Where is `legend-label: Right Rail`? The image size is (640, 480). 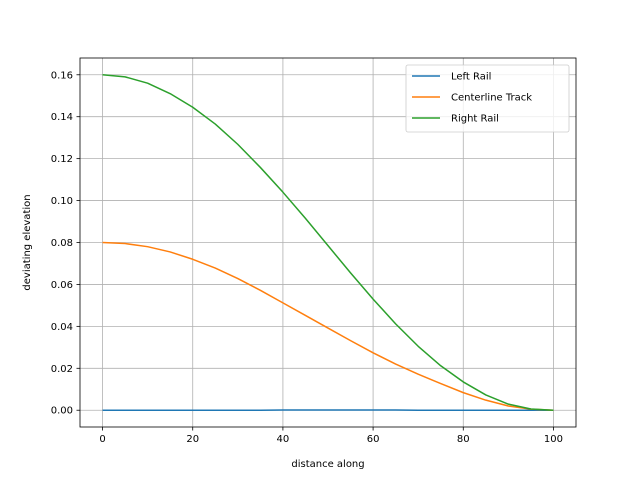
legend-label: Right Rail is located at coordinates (475, 119).